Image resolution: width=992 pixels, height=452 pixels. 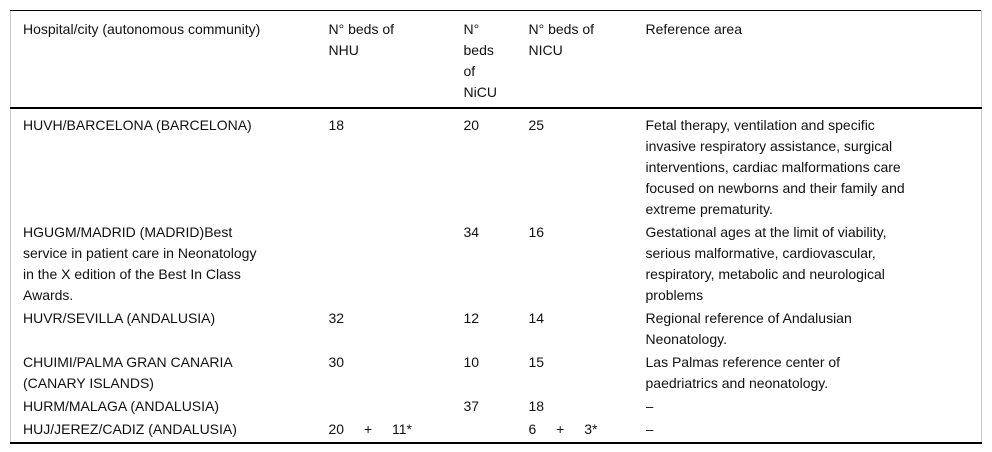 I want to click on cell-hospital: HUVR/SEVILLA (ANDALUSIA), so click(x=119, y=318).